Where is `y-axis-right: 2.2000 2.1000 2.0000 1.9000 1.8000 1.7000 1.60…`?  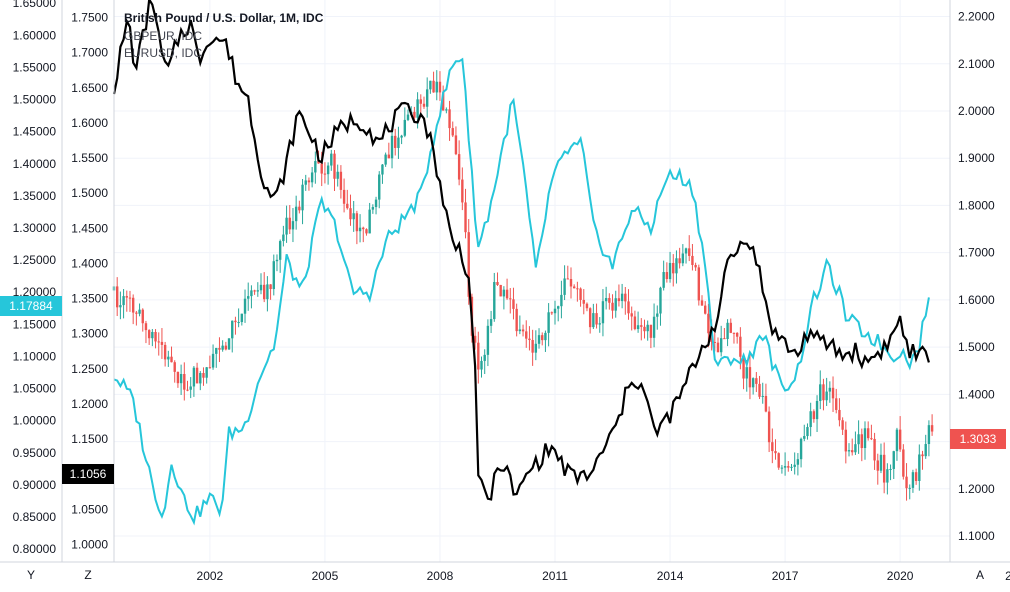
y-axis-right: 2.2000 2.1000 2.0000 1.9000 1.8000 1.7000 1.60… is located at coordinates (976, 276).